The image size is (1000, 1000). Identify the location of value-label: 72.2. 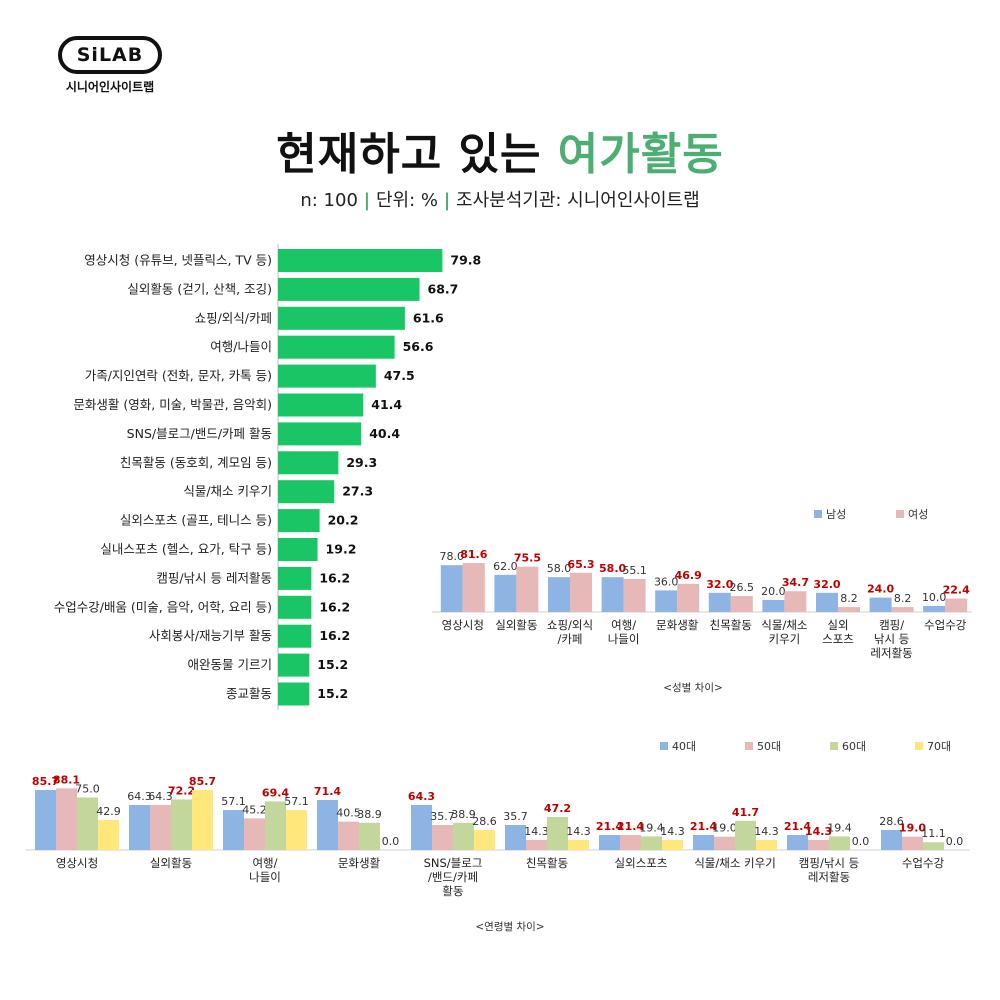
(181, 790).